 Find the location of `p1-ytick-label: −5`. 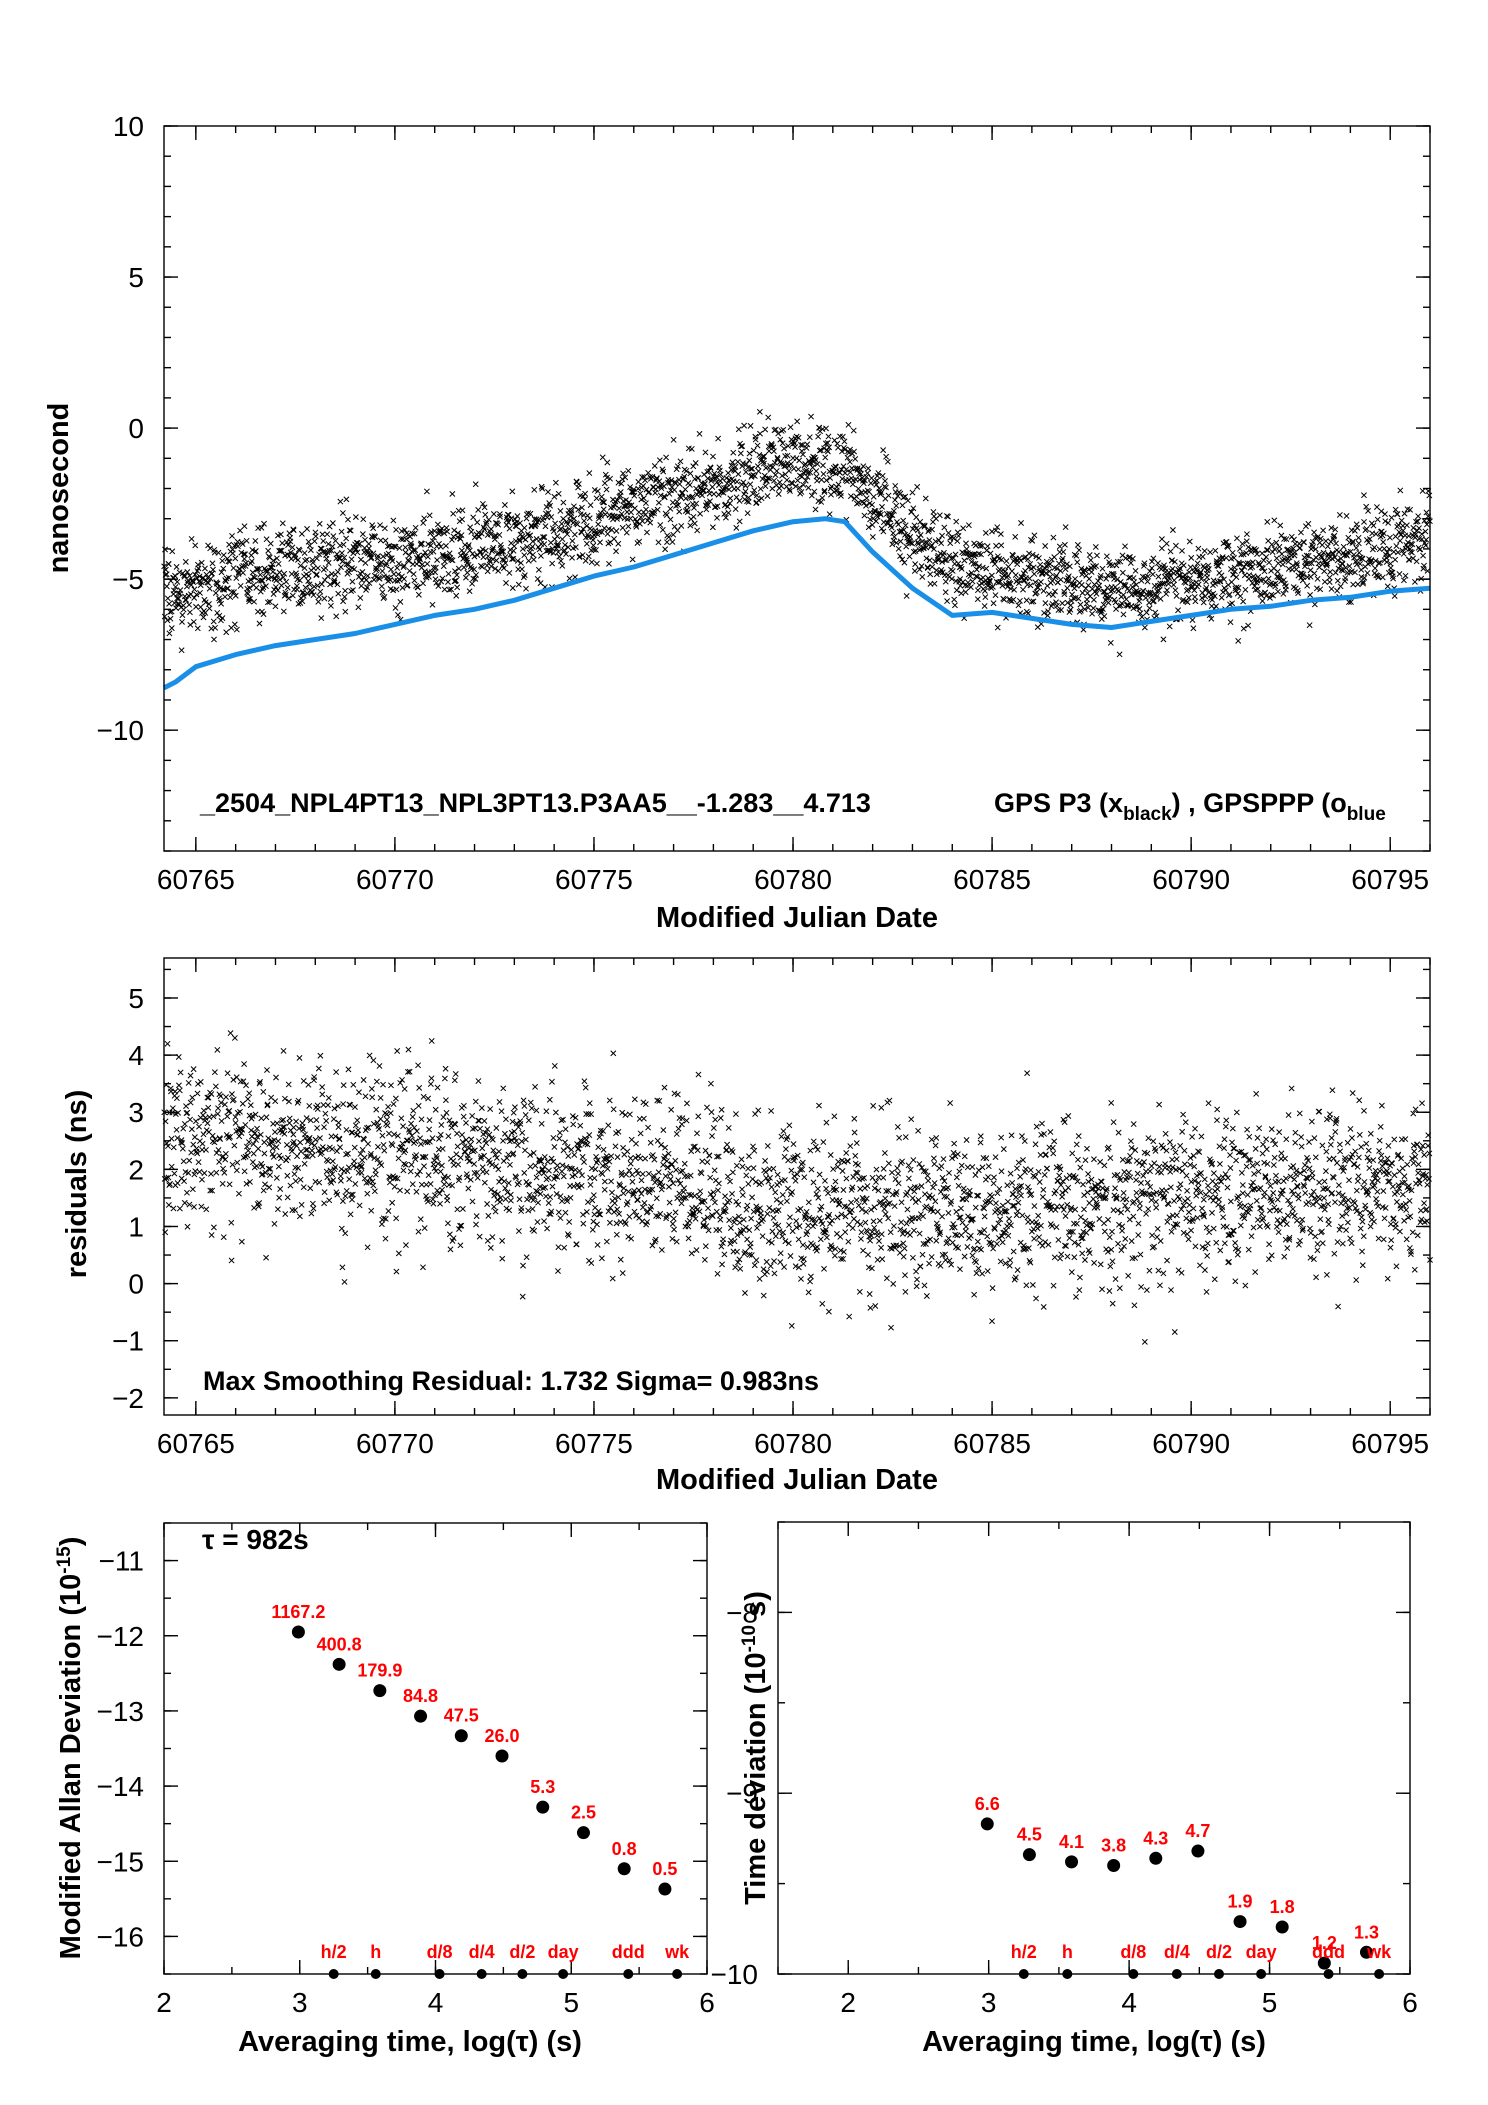

p1-ytick-label: −5 is located at coordinates (128, 579).